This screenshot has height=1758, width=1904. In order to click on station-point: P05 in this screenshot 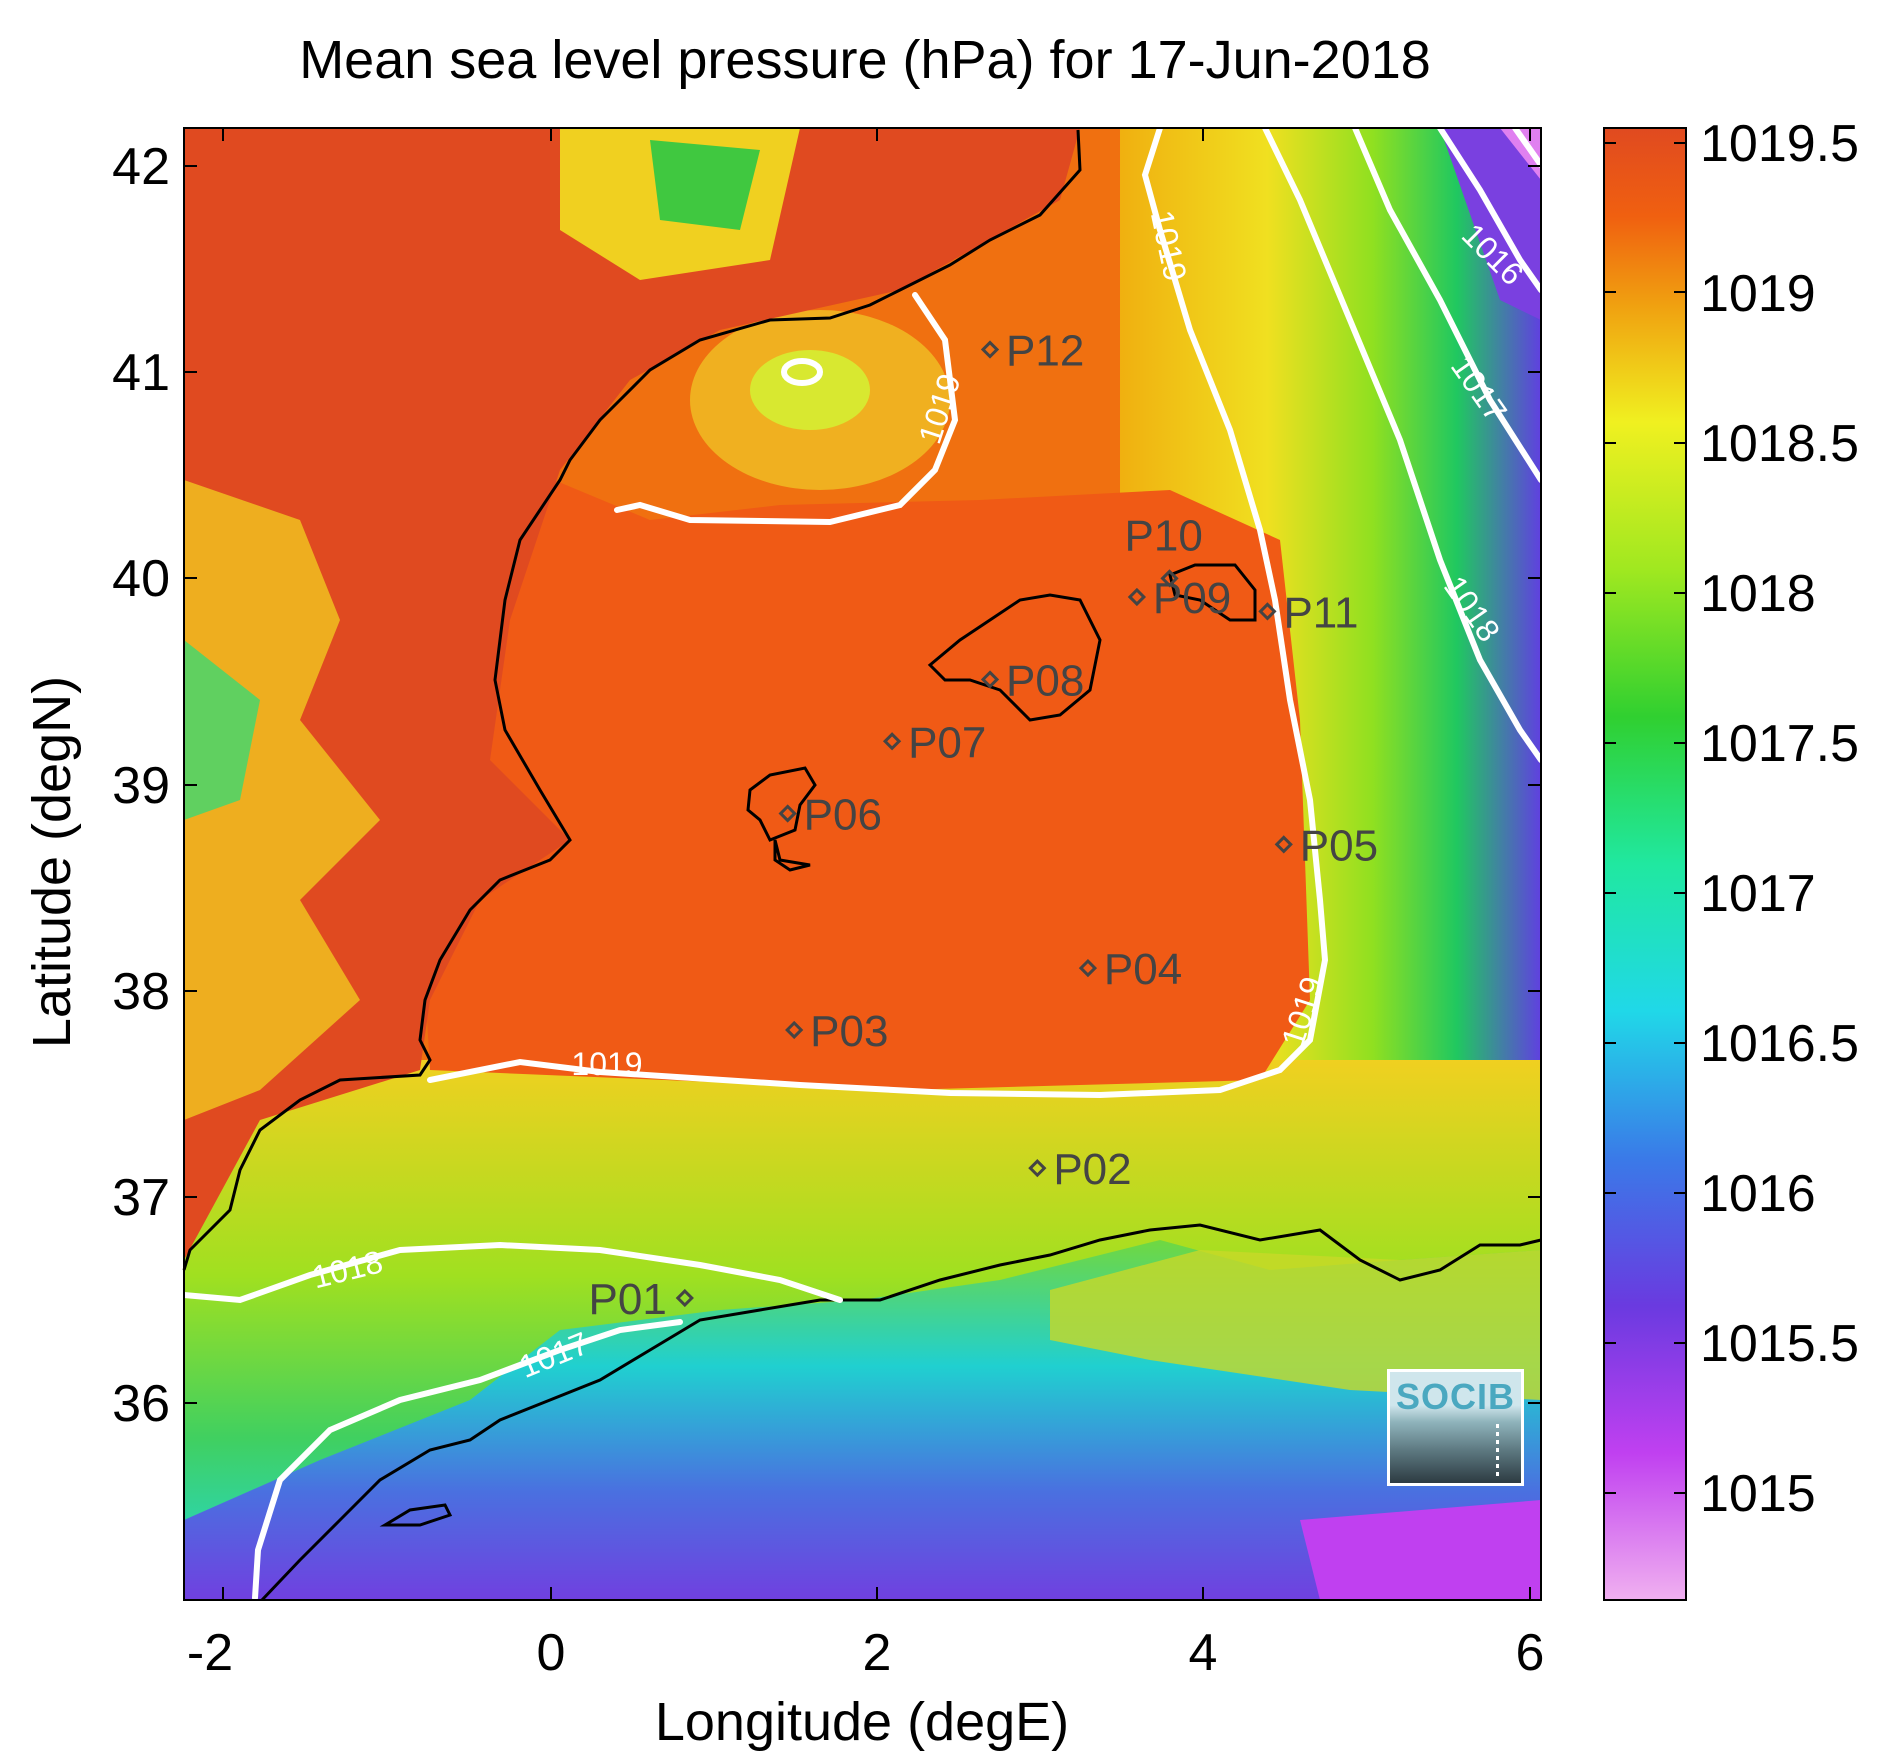, I will do `click(1326, 845)`.